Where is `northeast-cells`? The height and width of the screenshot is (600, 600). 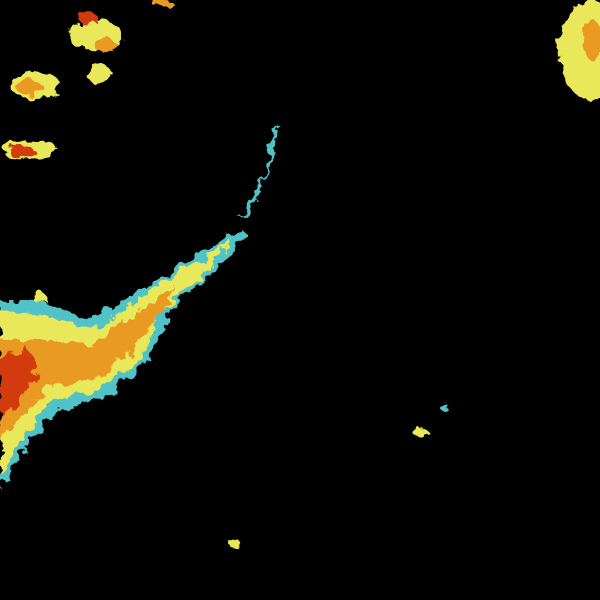 northeast-cells is located at coordinates (580, 50).